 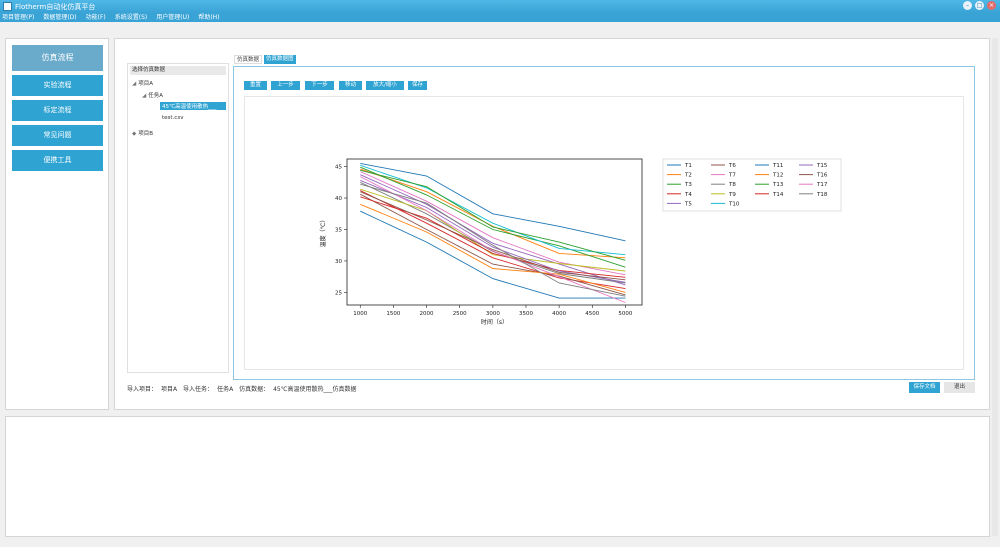 I want to click on x-axis-label: 时间（s）, so click(x=494, y=322).